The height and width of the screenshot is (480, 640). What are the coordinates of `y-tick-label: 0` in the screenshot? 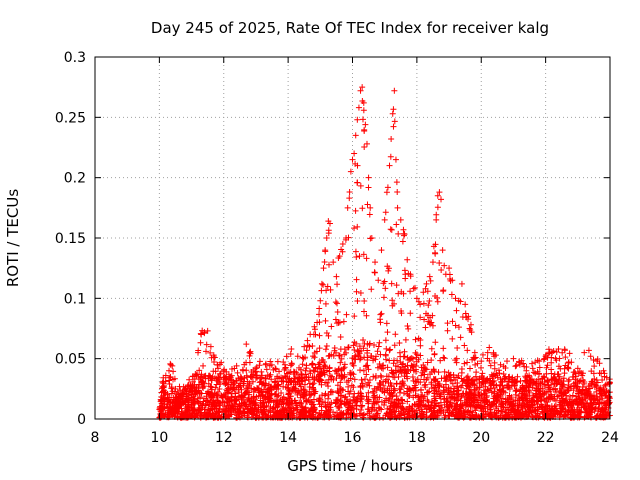 It's located at (81, 420).